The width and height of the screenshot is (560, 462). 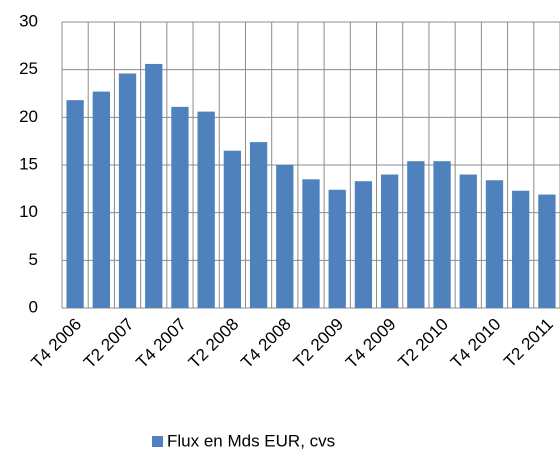 What do you see at coordinates (57, 344) in the screenshot?
I see `x-tick-label: T4 2006` at bounding box center [57, 344].